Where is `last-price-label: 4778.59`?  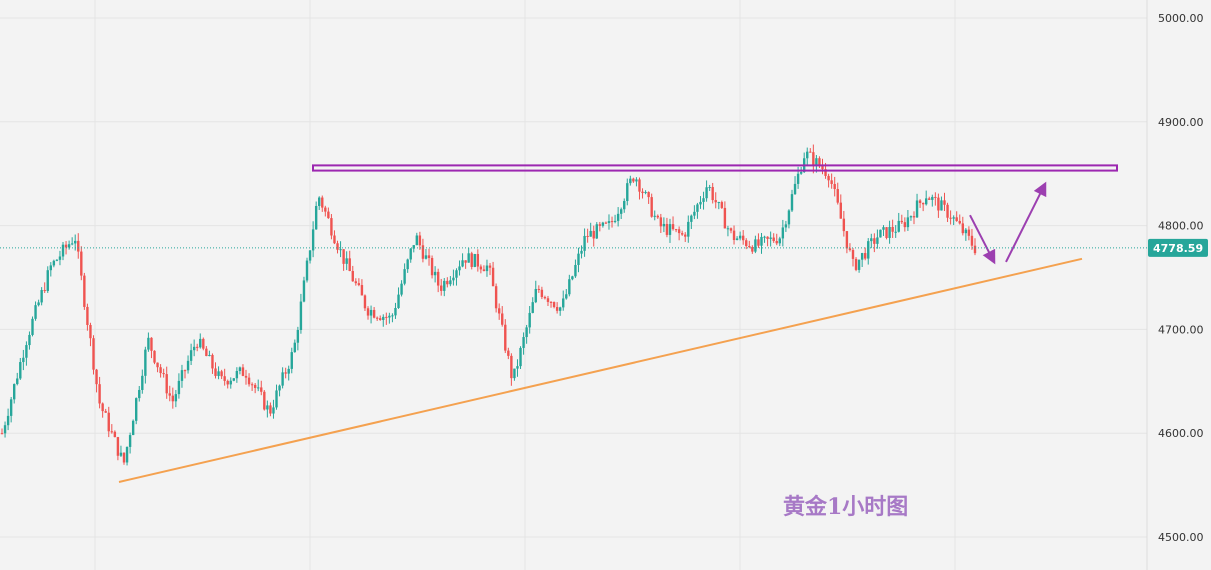 last-price-label: 4778.59 is located at coordinates (1178, 248).